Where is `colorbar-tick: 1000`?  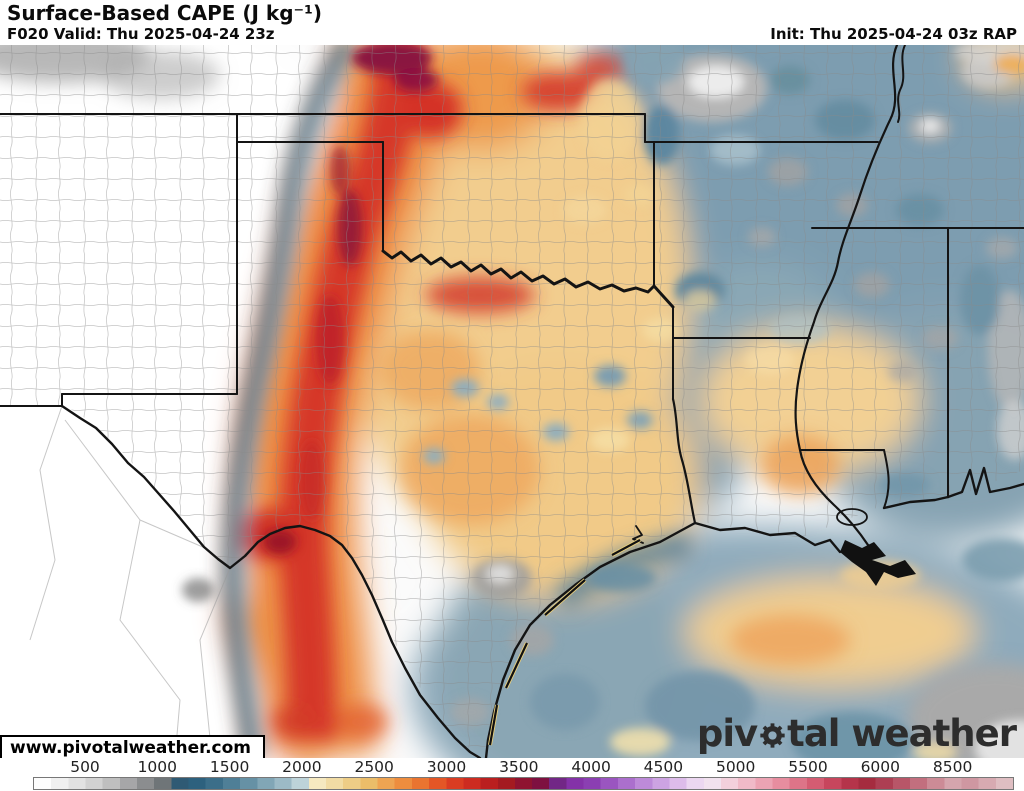 colorbar-tick: 1000 is located at coordinates (157, 767).